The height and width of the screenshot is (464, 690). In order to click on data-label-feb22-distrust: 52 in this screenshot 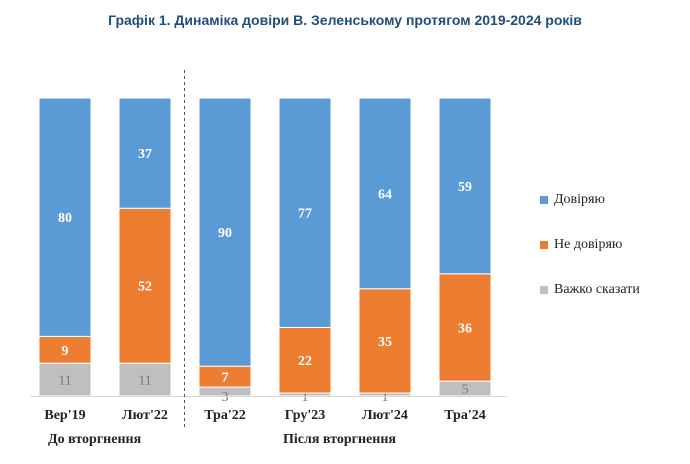, I will do `click(145, 287)`.